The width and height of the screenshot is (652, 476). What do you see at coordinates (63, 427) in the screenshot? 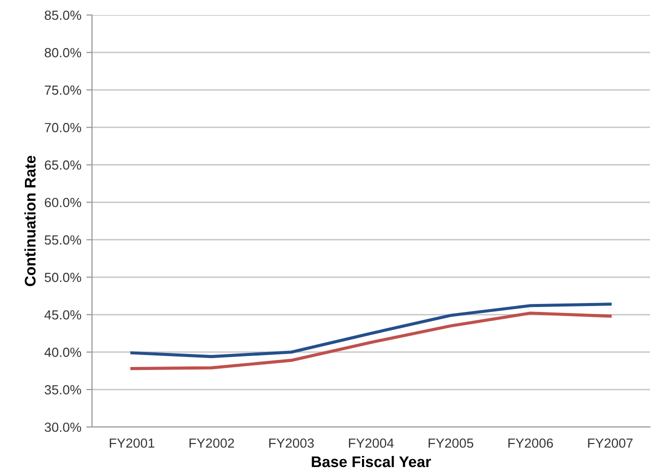
I see `y-tick-label: 30.0%` at bounding box center [63, 427].